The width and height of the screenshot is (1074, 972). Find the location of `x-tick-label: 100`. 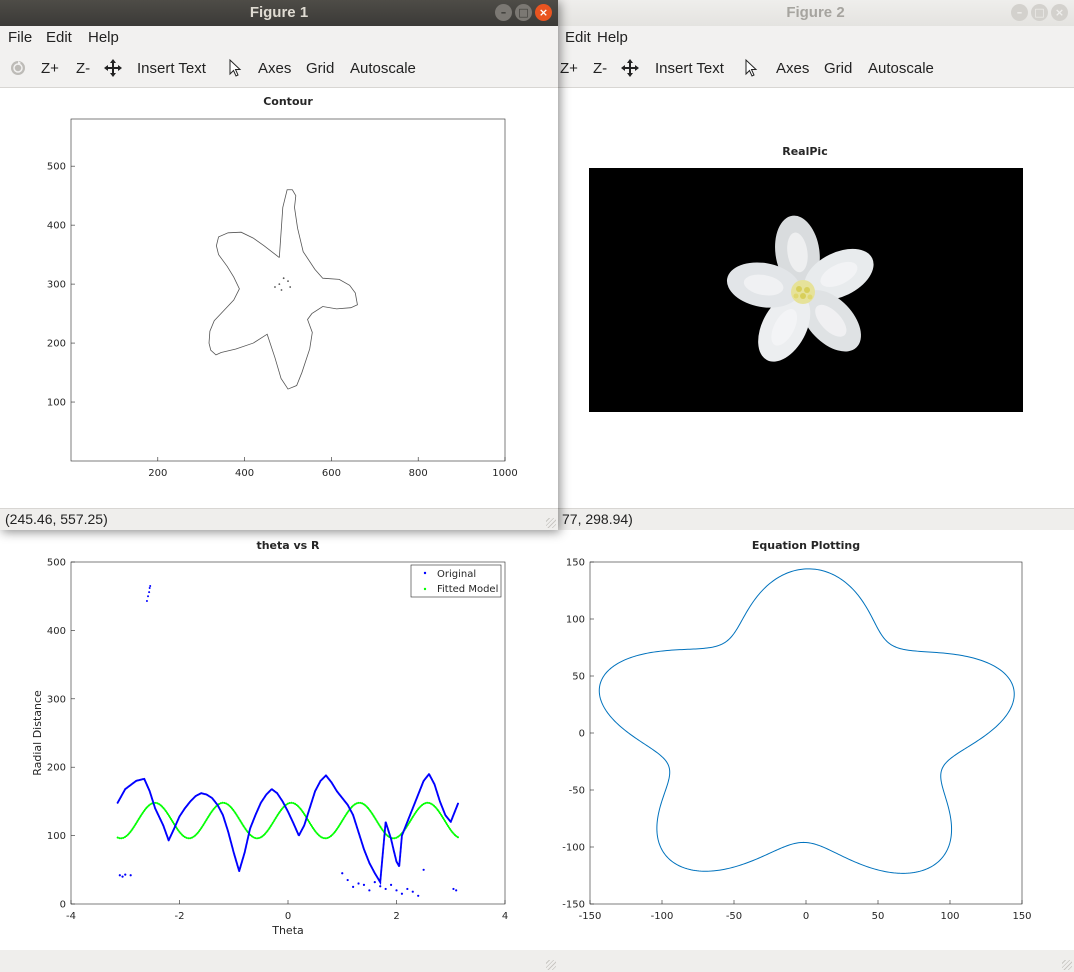

x-tick-label: 100 is located at coordinates (949, 916).